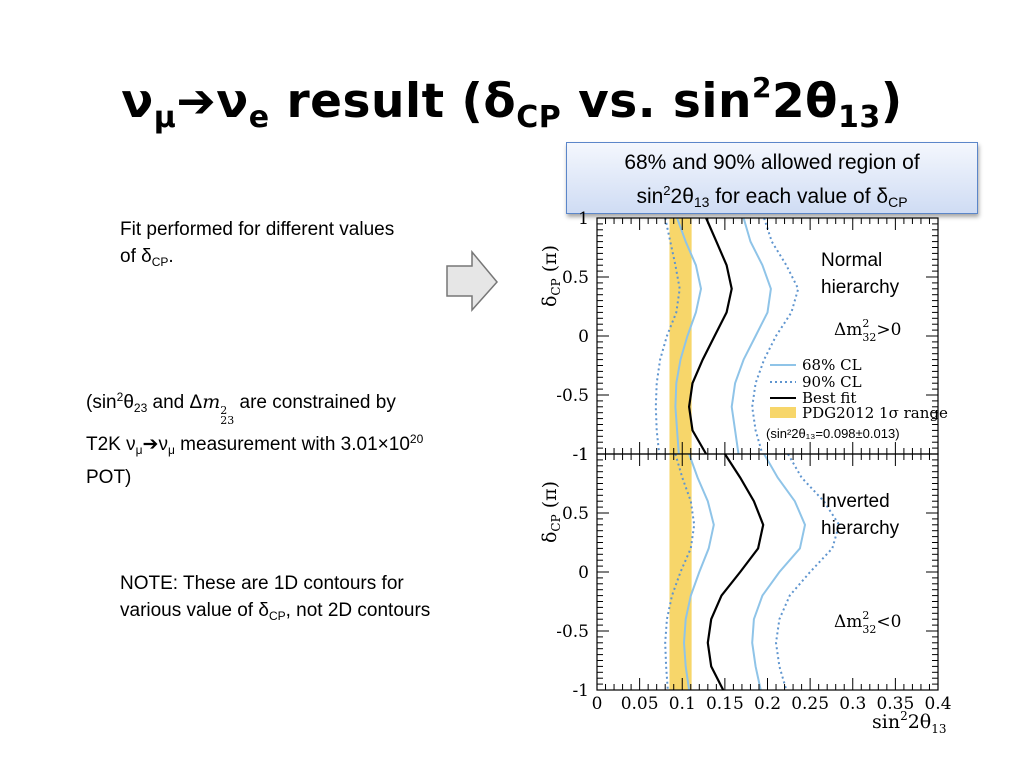 The height and width of the screenshot is (768, 1024). What do you see at coordinates (783, 412) in the screenshot?
I see `legend-swatch-pdg` at bounding box center [783, 412].